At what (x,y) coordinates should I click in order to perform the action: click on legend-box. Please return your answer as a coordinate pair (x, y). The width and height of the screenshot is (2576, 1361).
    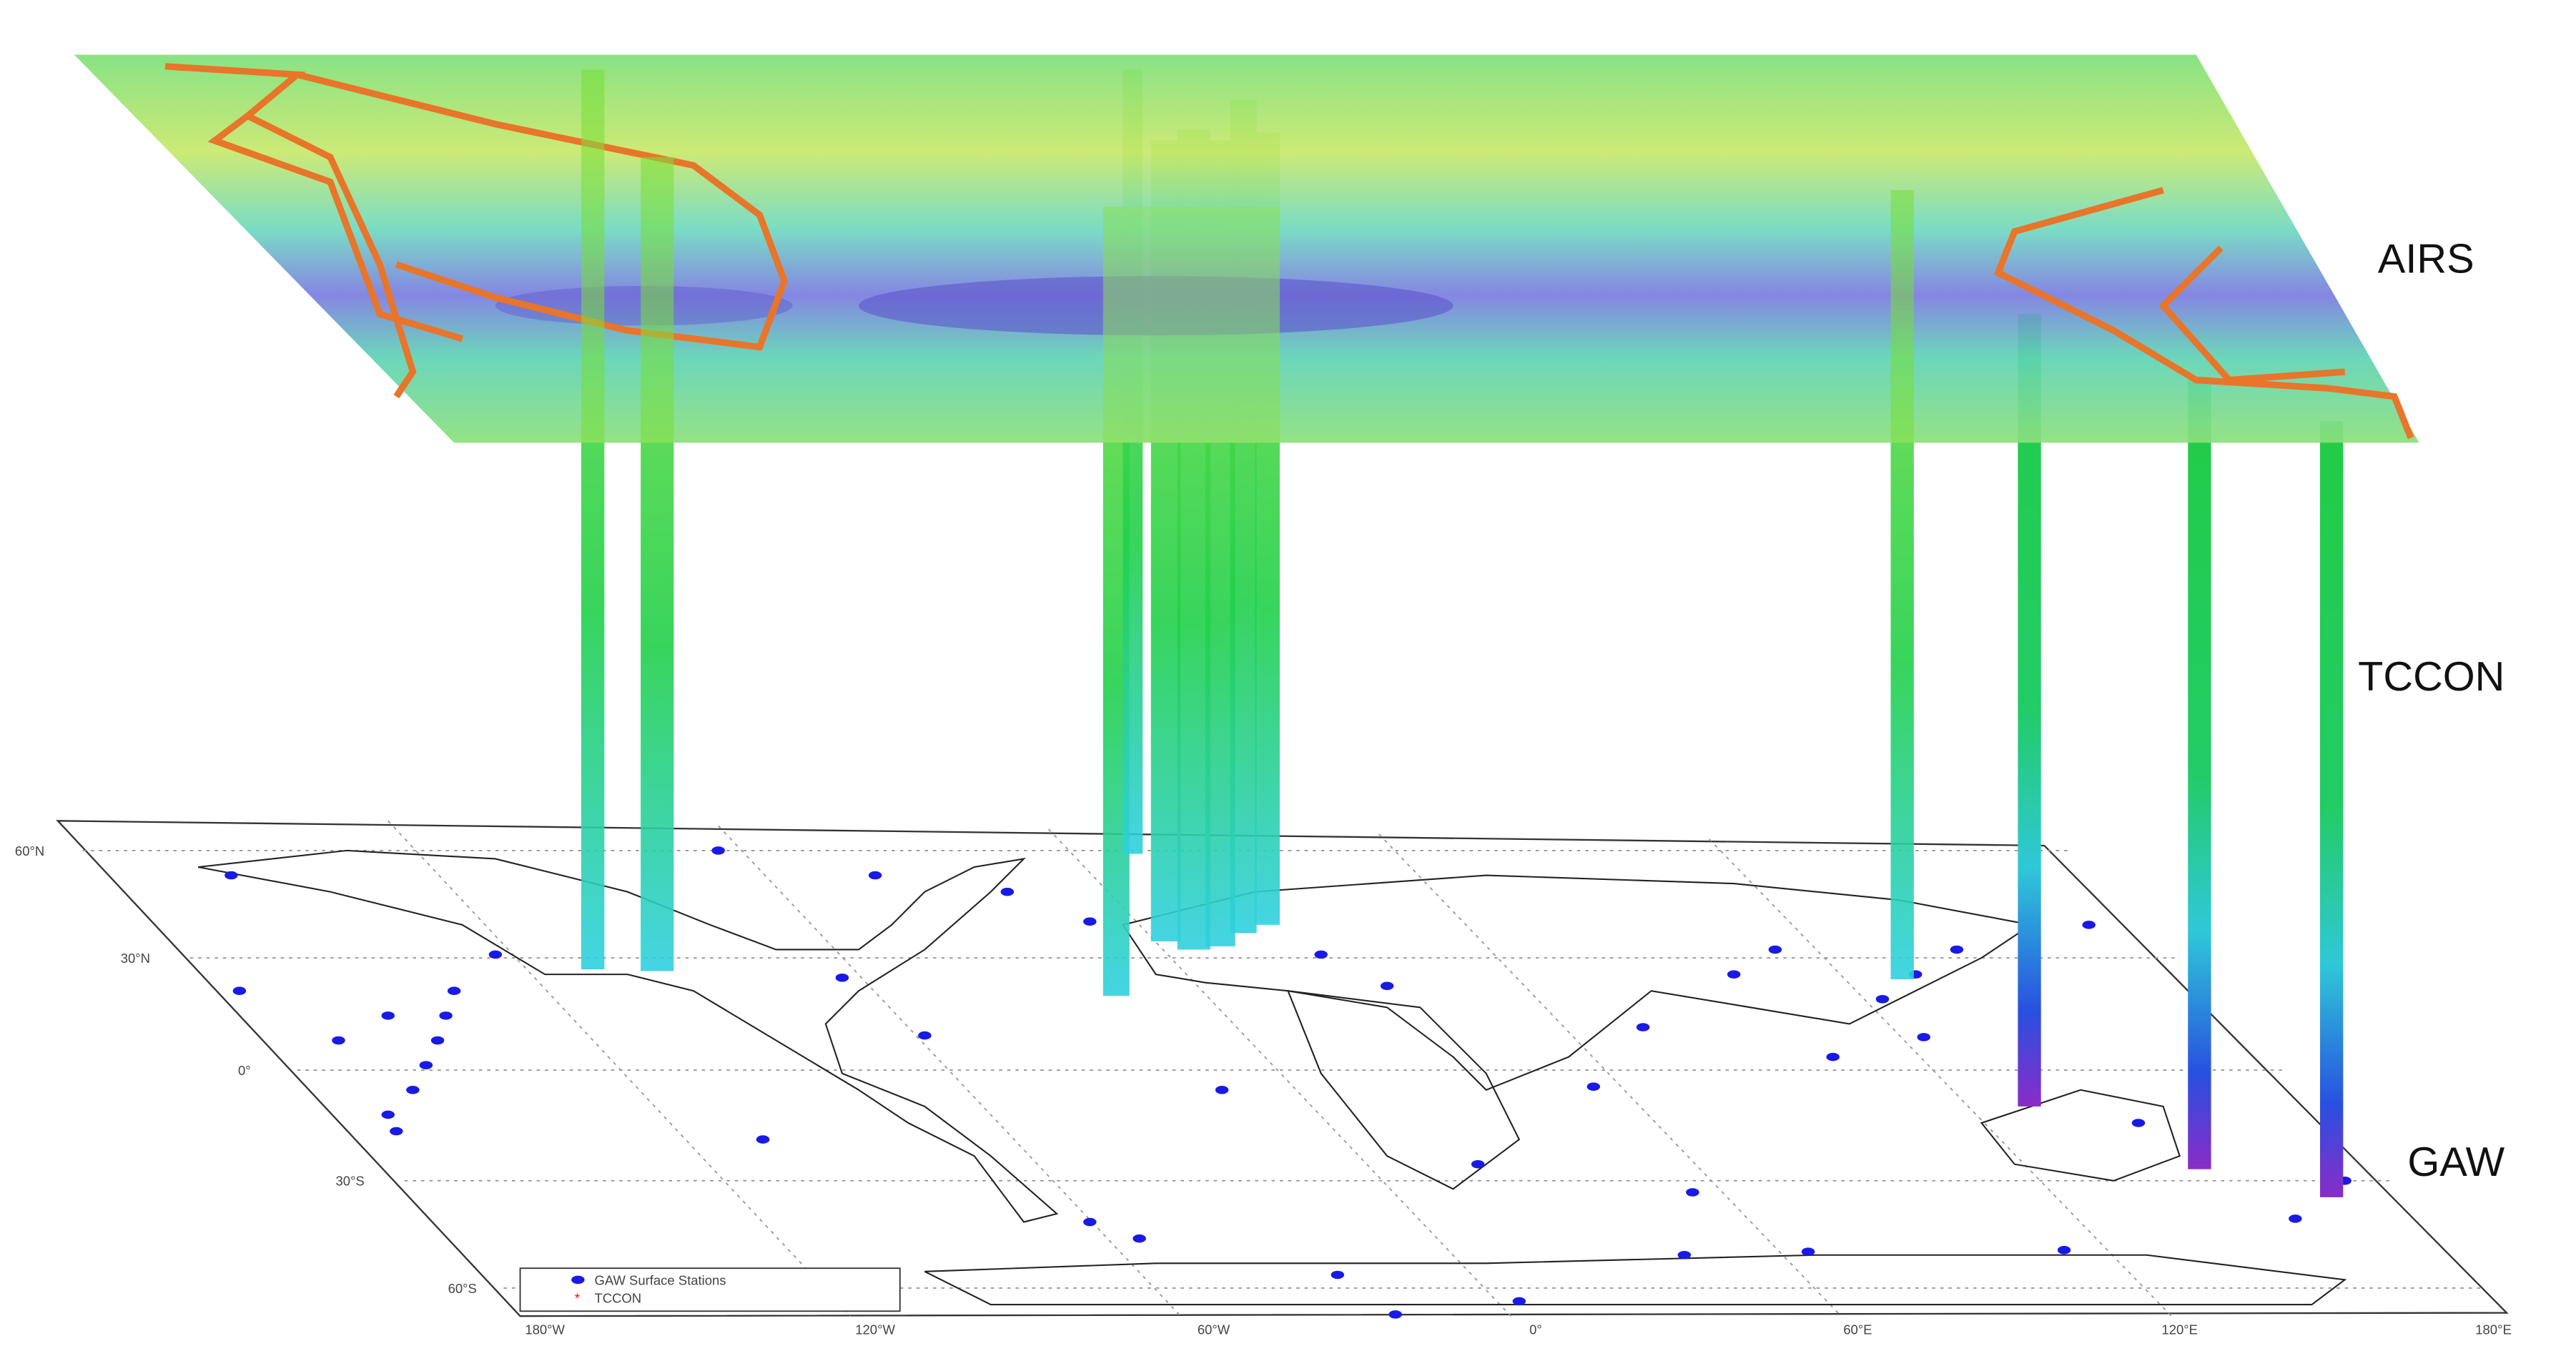
    Looking at the image, I should click on (710, 1289).